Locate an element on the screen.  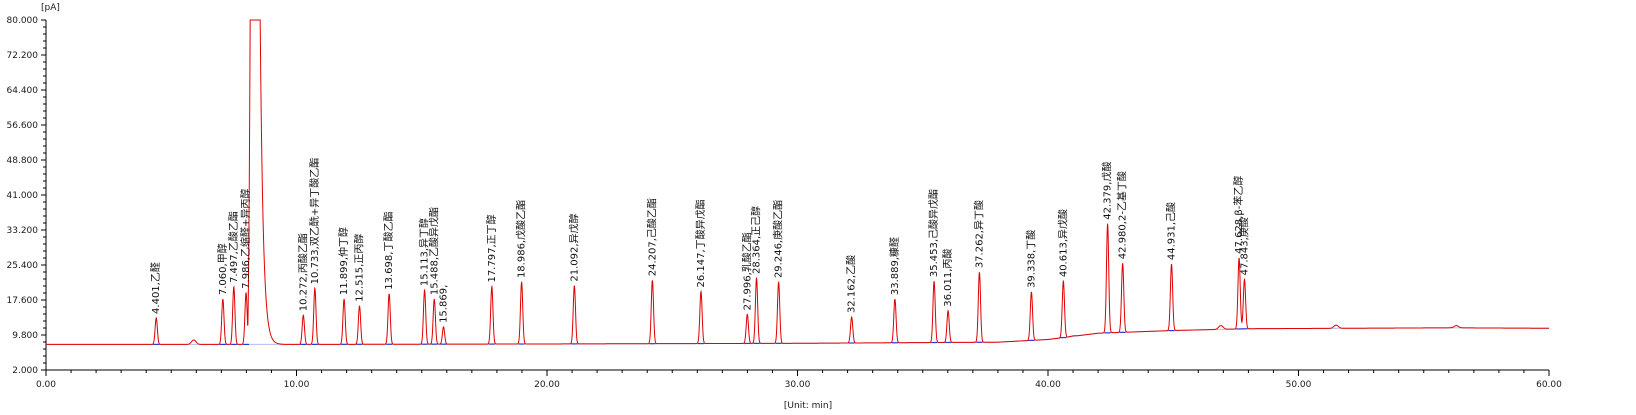
peak-label: 36.011,丙酸 is located at coordinates (947, 278).